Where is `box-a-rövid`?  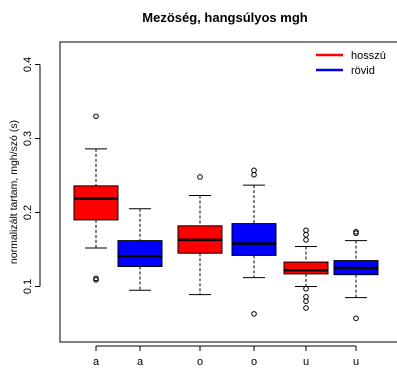
box-a-rövid is located at coordinates (140, 249).